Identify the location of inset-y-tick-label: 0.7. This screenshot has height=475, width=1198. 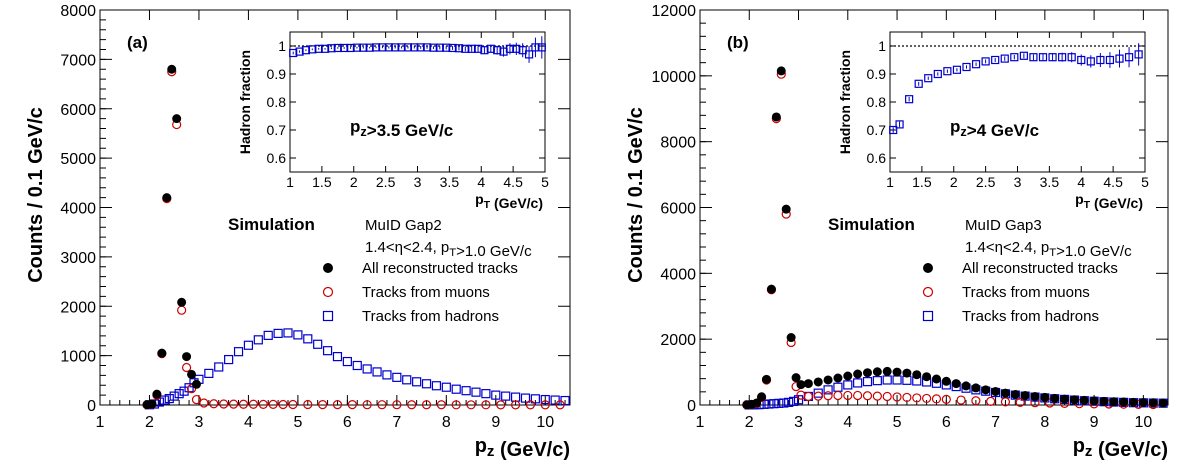
(277, 130).